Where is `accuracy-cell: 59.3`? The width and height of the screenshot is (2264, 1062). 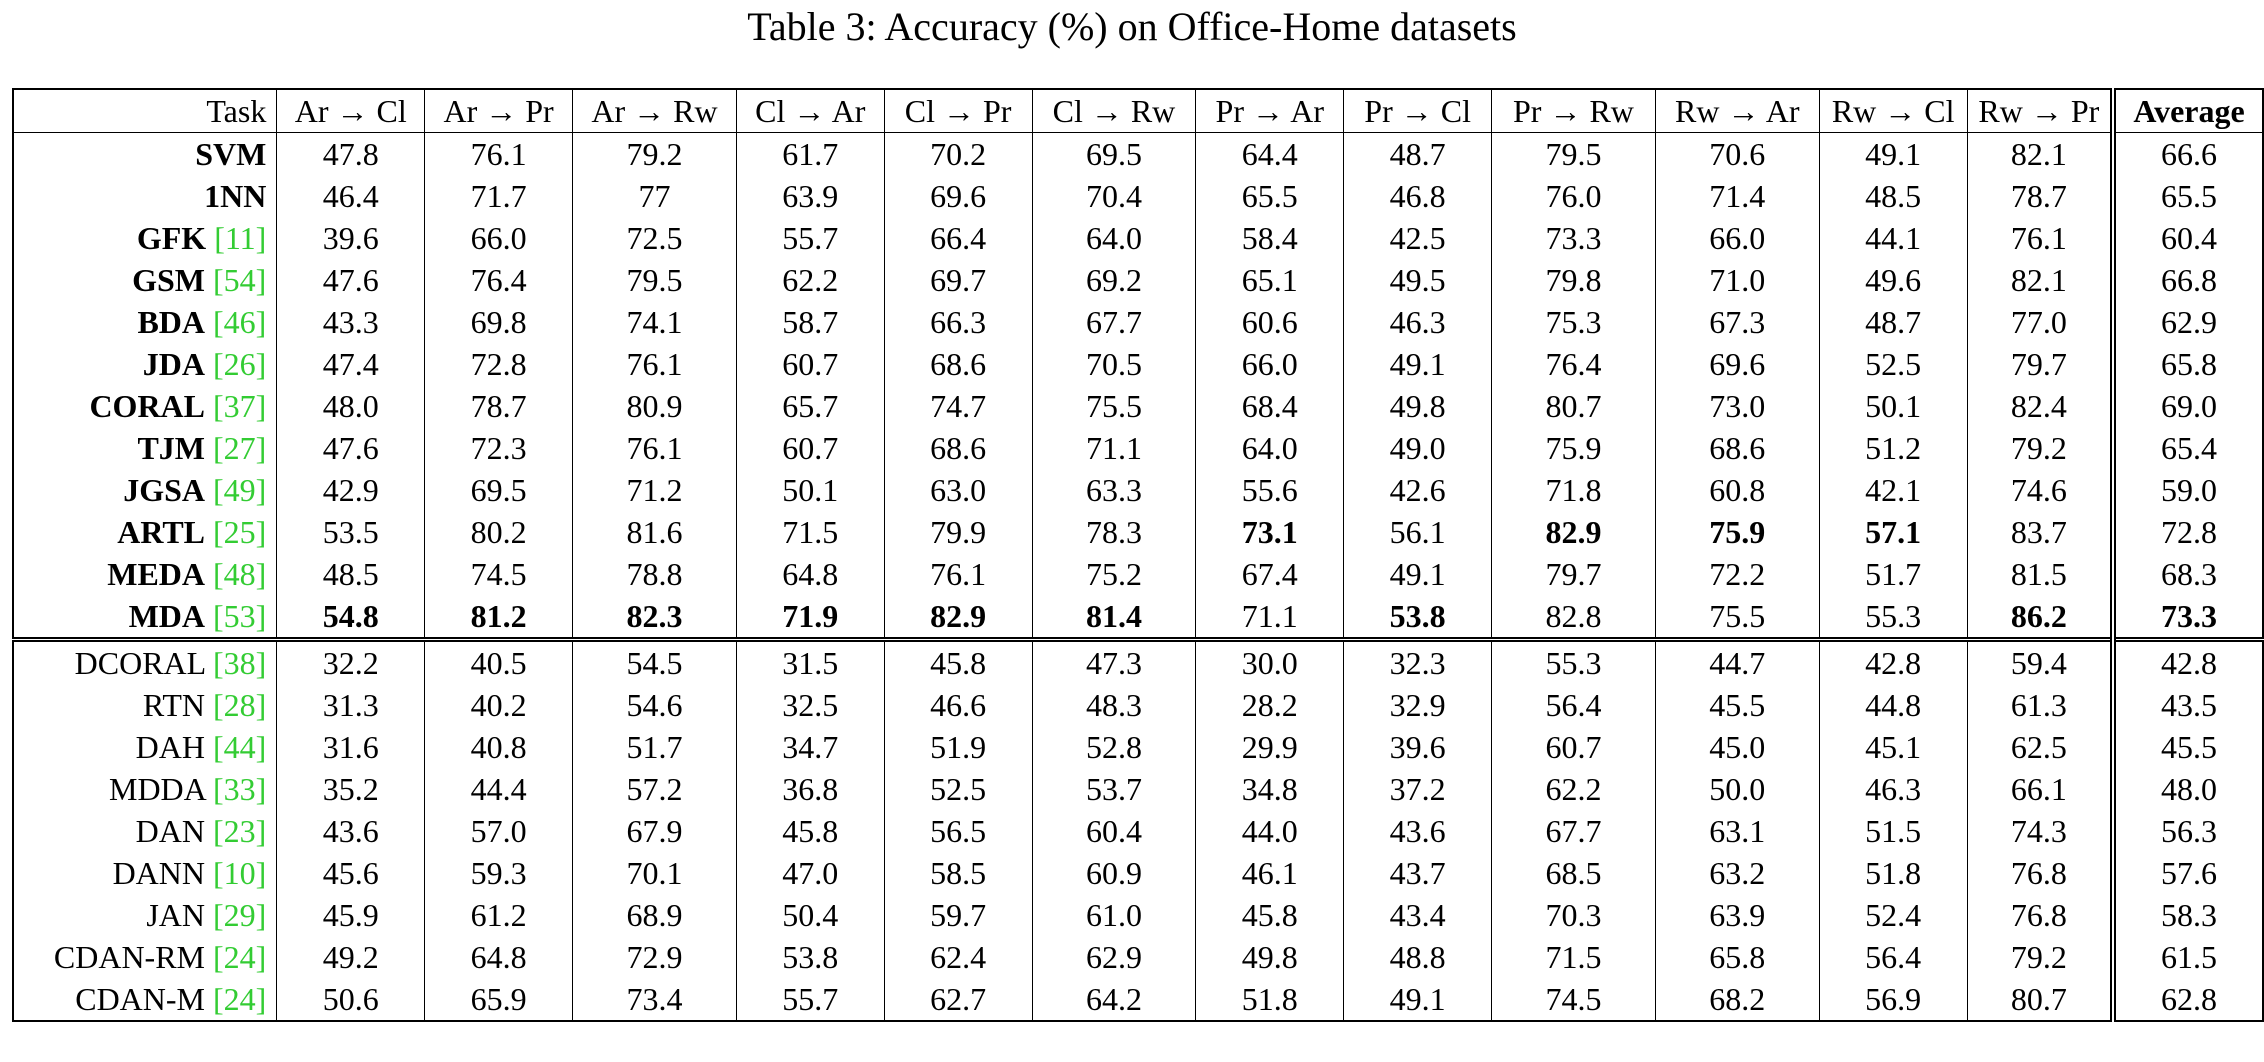 accuracy-cell: 59.3 is located at coordinates (499, 873).